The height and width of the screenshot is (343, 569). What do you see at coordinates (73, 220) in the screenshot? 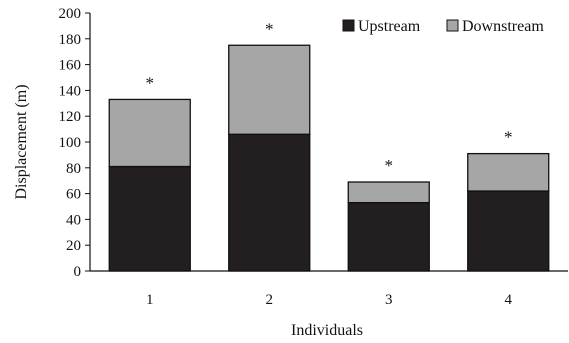
I see `y-tick-label: 40` at bounding box center [73, 220].